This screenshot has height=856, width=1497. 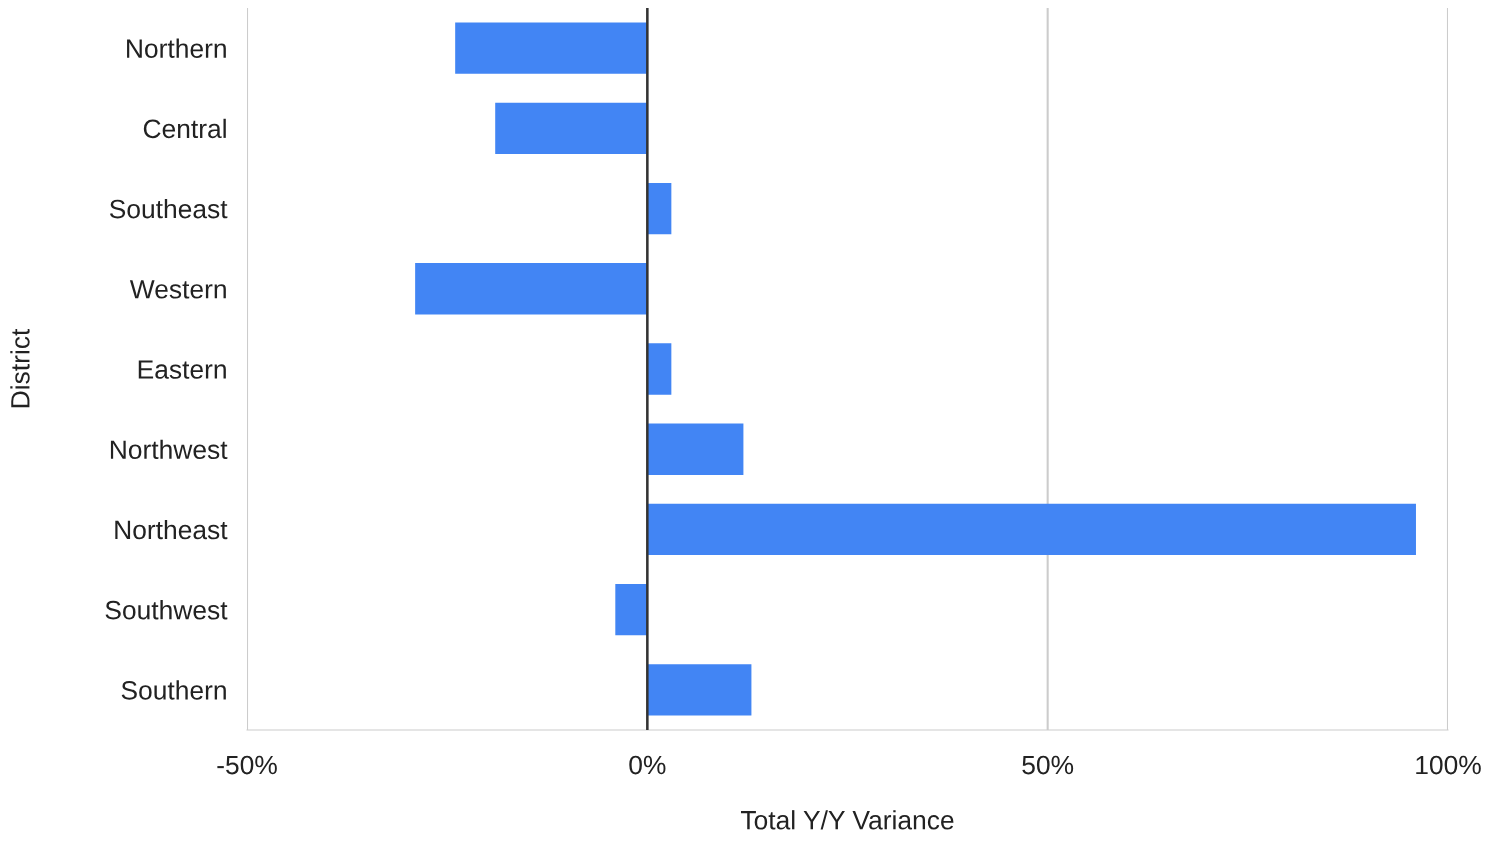 I want to click on y-tick-label: Southern, so click(x=173, y=690).